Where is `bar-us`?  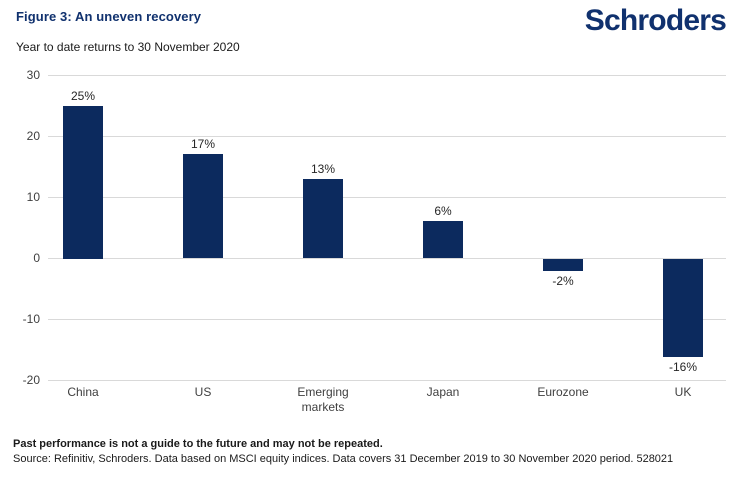
bar-us is located at coordinates (203, 206).